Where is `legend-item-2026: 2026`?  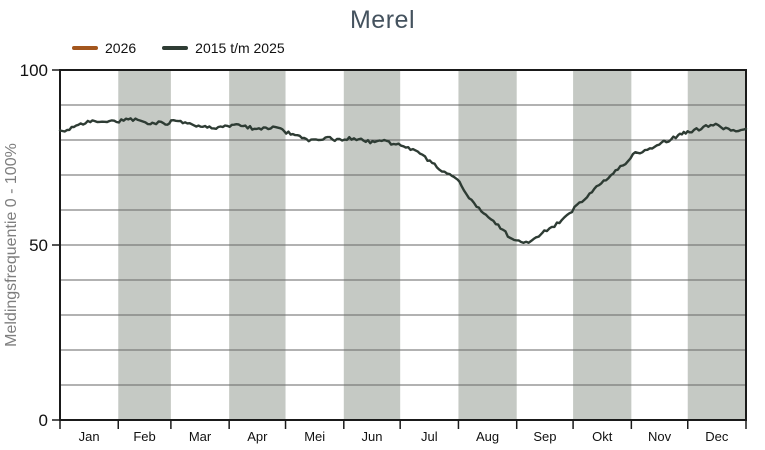
legend-item-2026: 2026 is located at coordinates (104, 48).